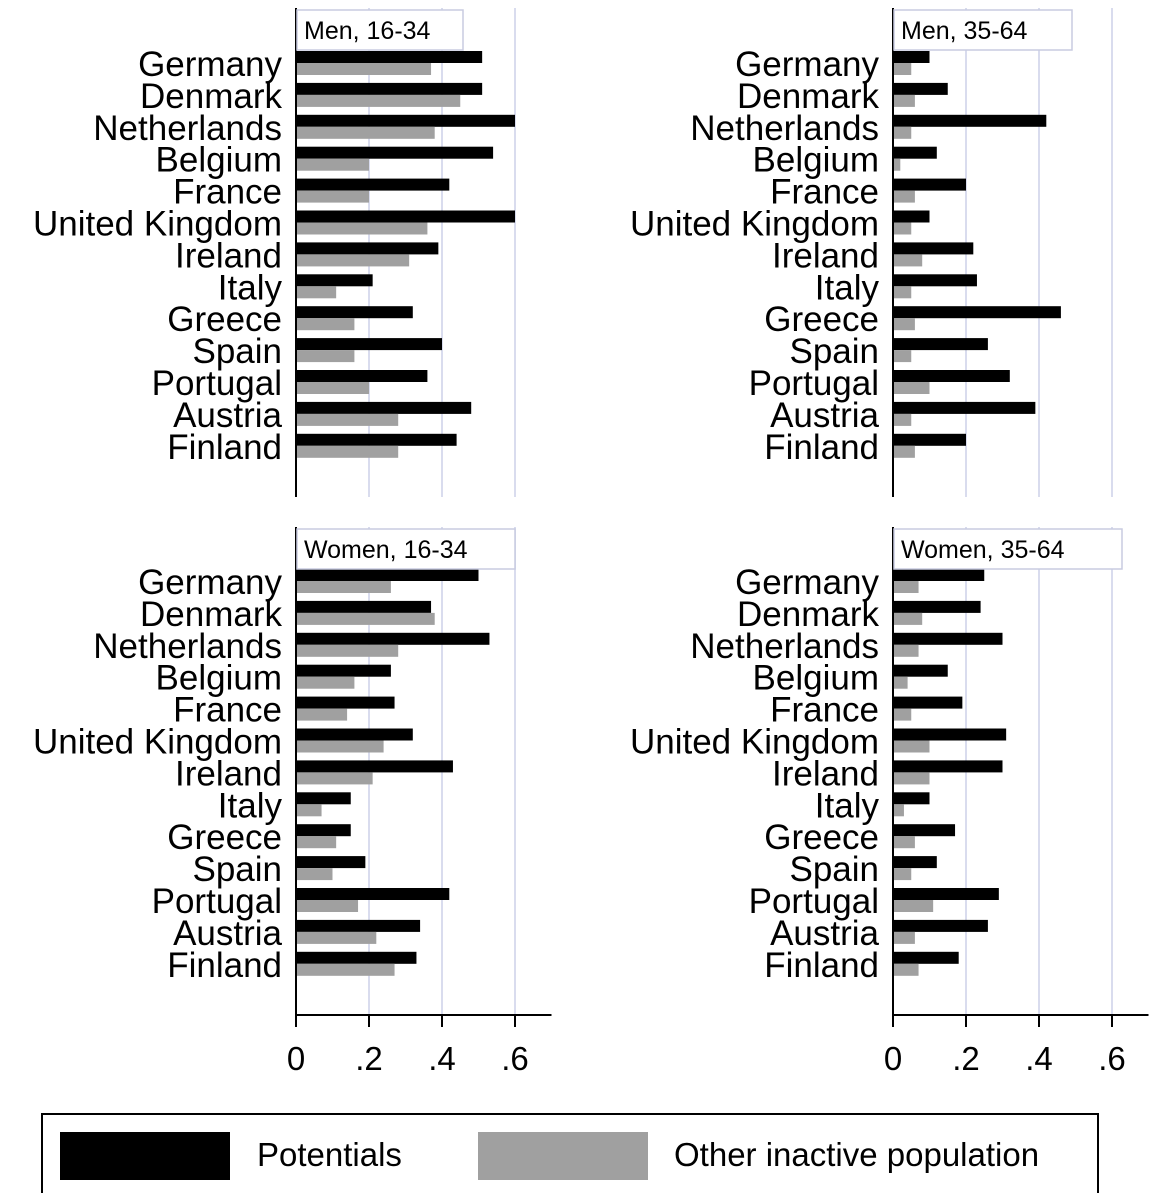 The height and width of the screenshot is (1193, 1149). I want to click on country-label: Netherlands, so click(784, 646).